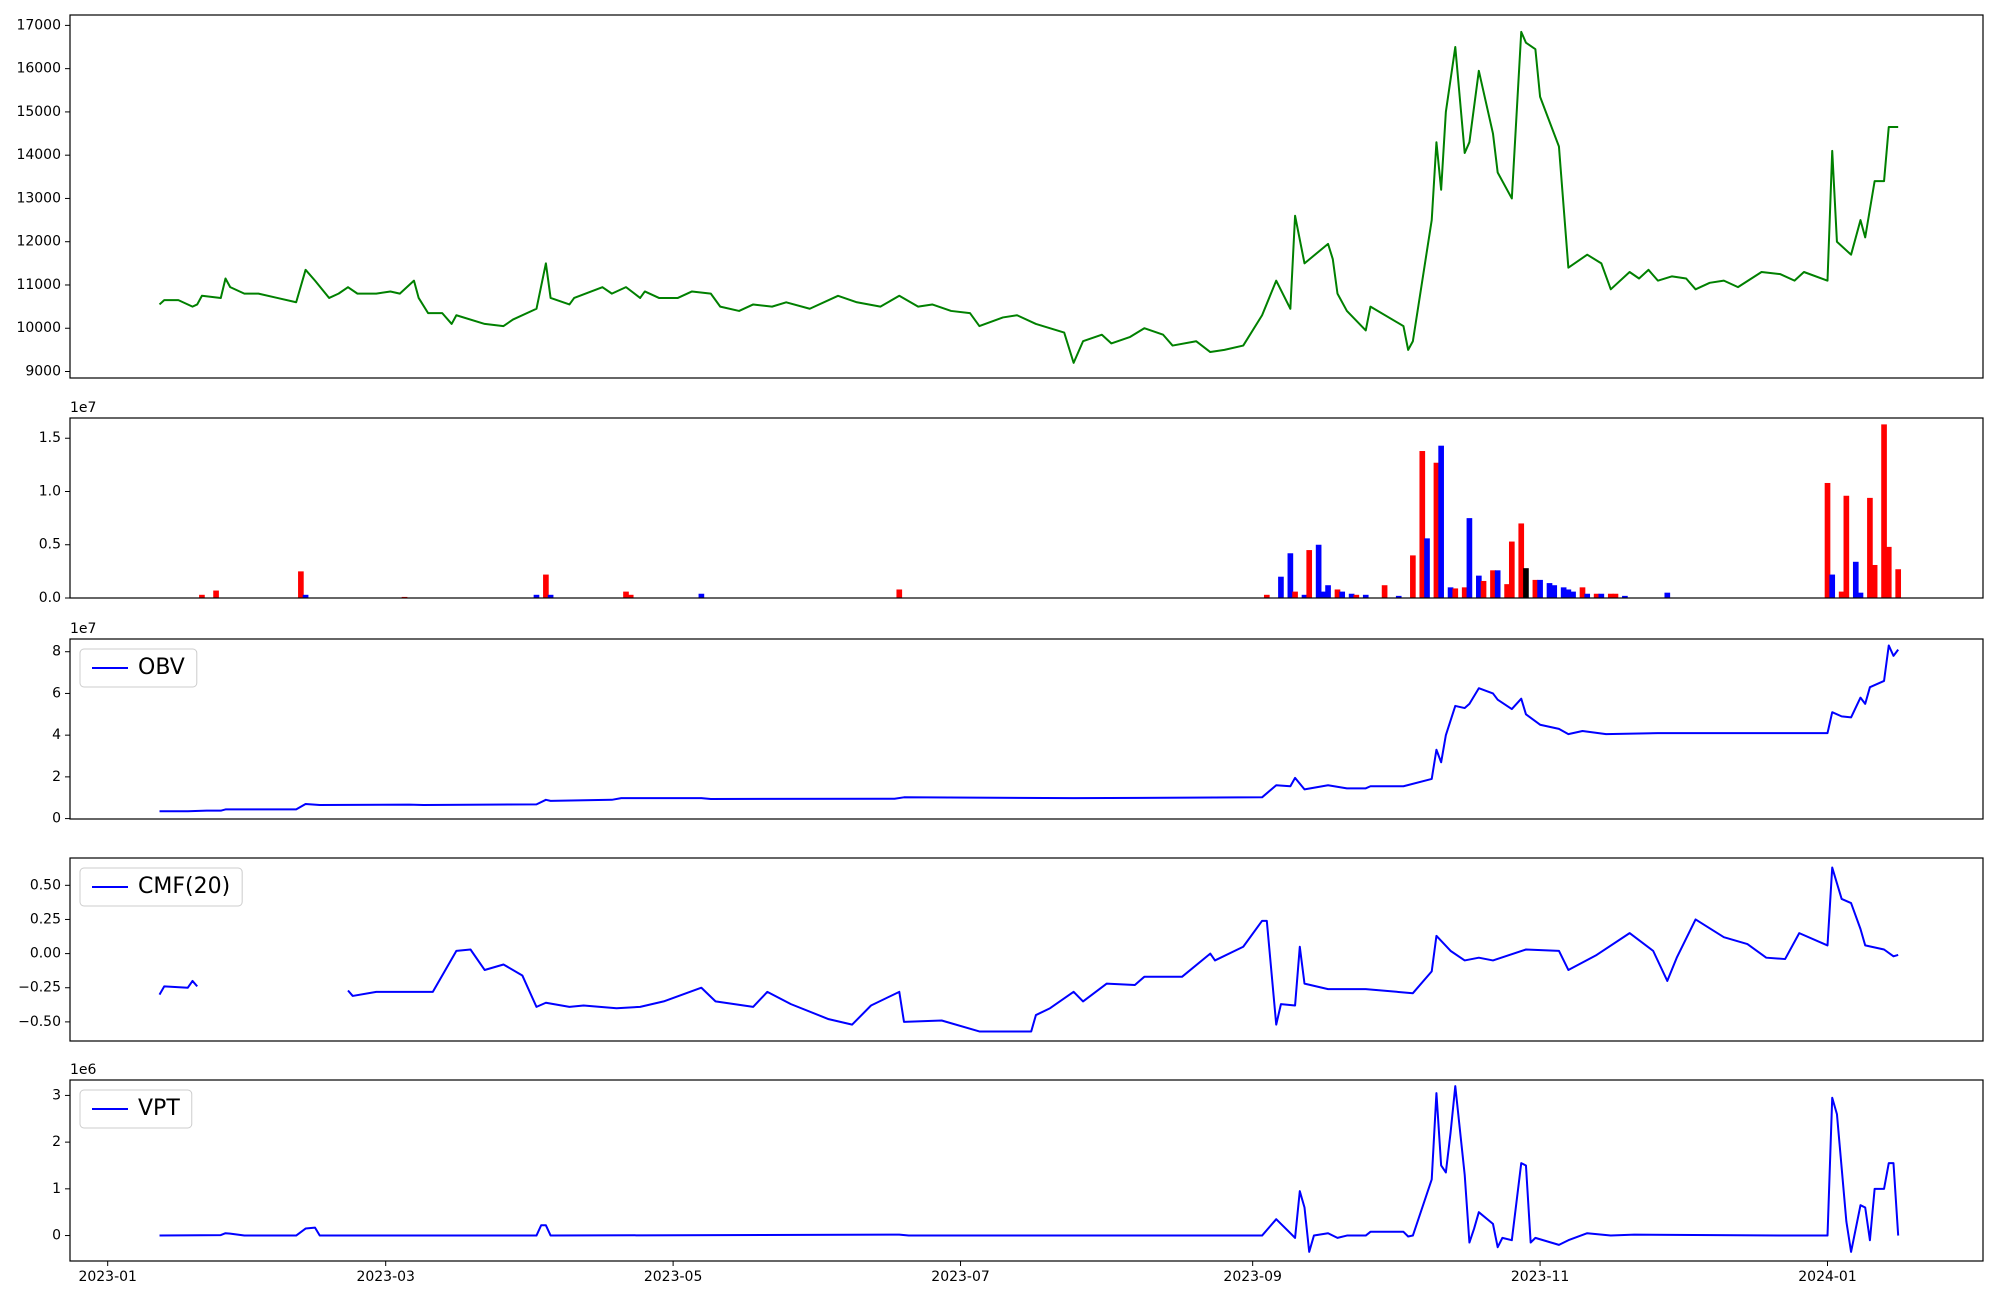 This screenshot has height=1300, width=2000. What do you see at coordinates (673, 1277) in the screenshot?
I see `x-tick-label: 2023-05` at bounding box center [673, 1277].